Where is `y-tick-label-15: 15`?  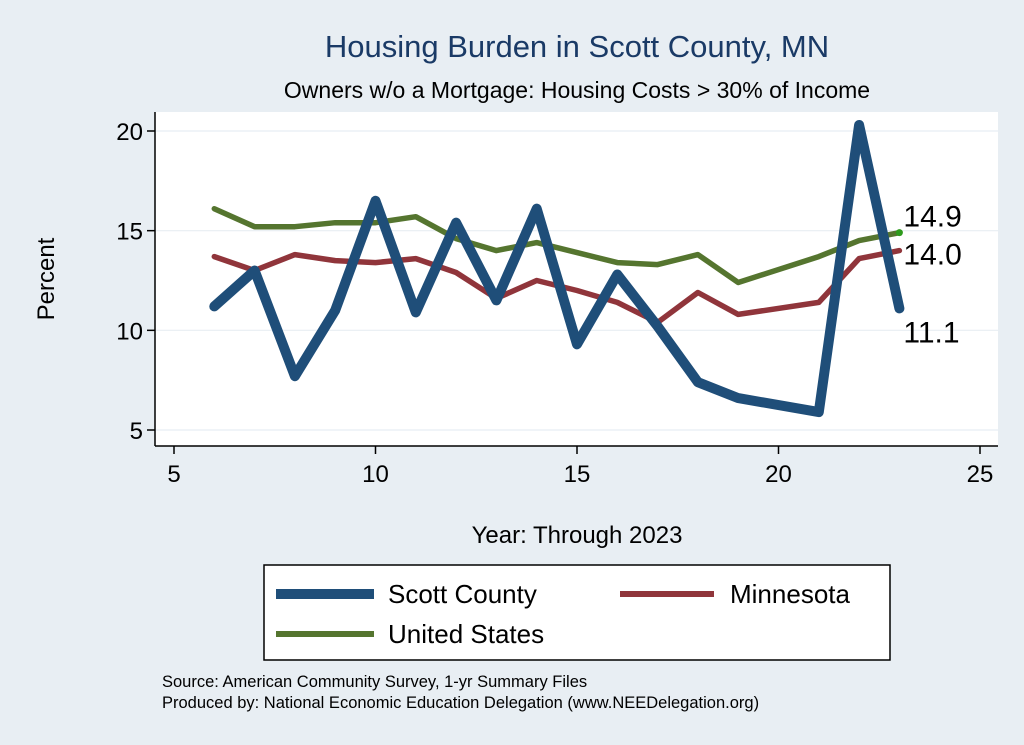
y-tick-label-15: 15 is located at coordinates (129, 232).